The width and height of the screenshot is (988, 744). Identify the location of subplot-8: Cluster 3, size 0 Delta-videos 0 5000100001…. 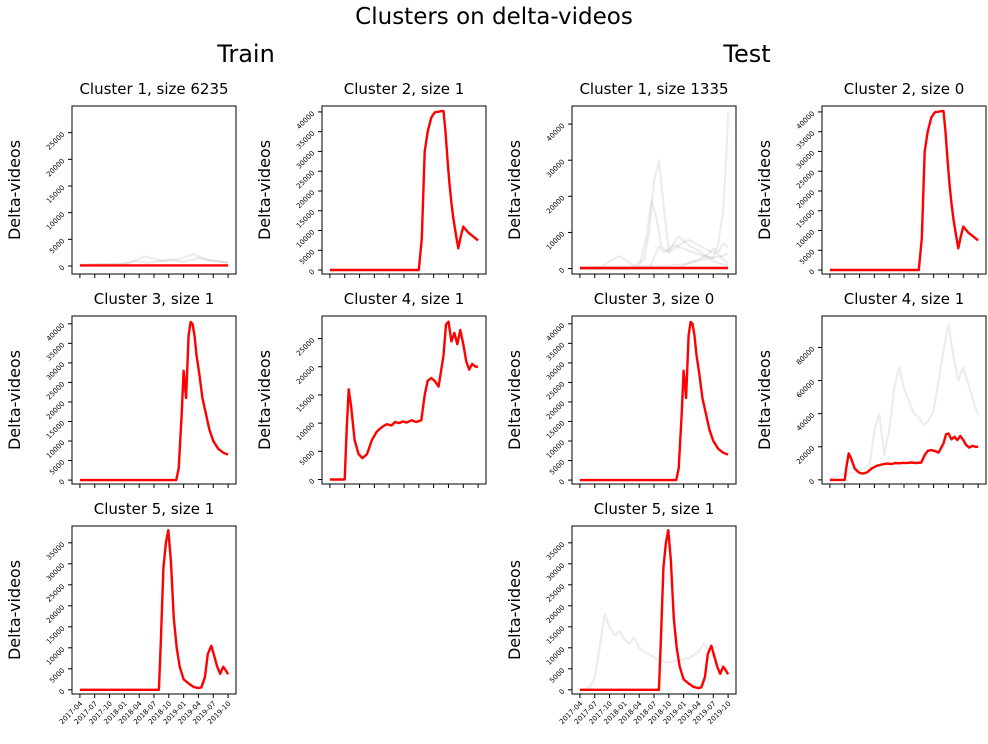
(621, 389).